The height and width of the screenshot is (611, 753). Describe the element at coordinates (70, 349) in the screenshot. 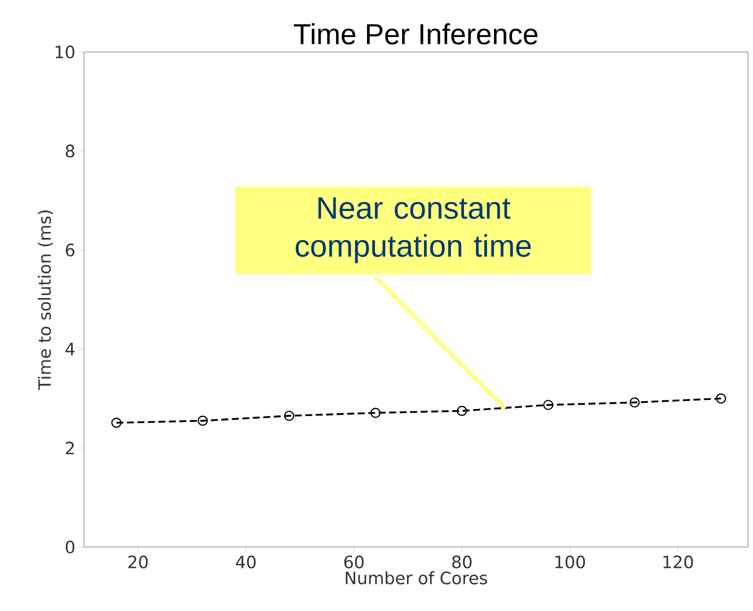

I see `y-tick-label: 4` at that location.